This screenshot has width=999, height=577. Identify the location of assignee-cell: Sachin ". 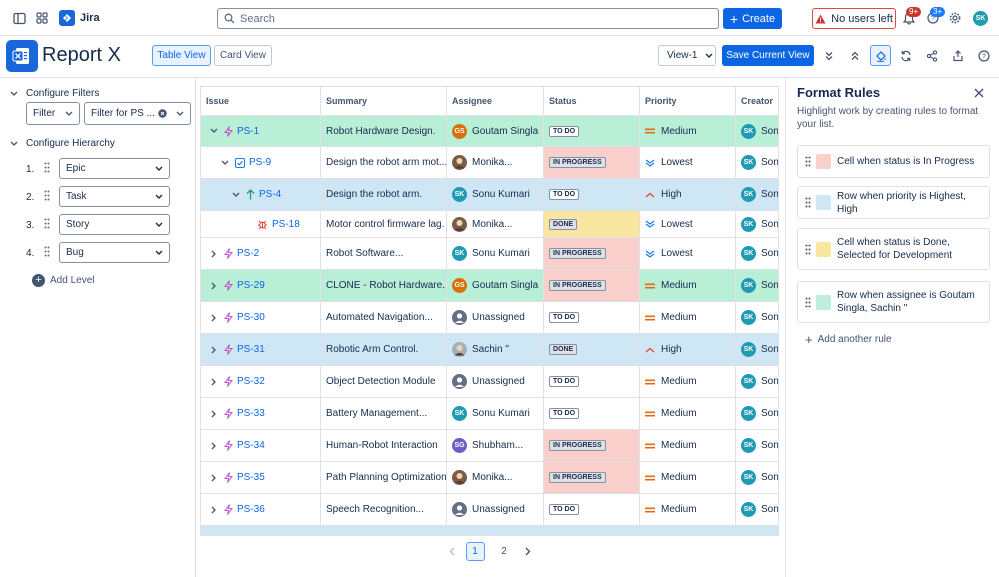
(495, 349).